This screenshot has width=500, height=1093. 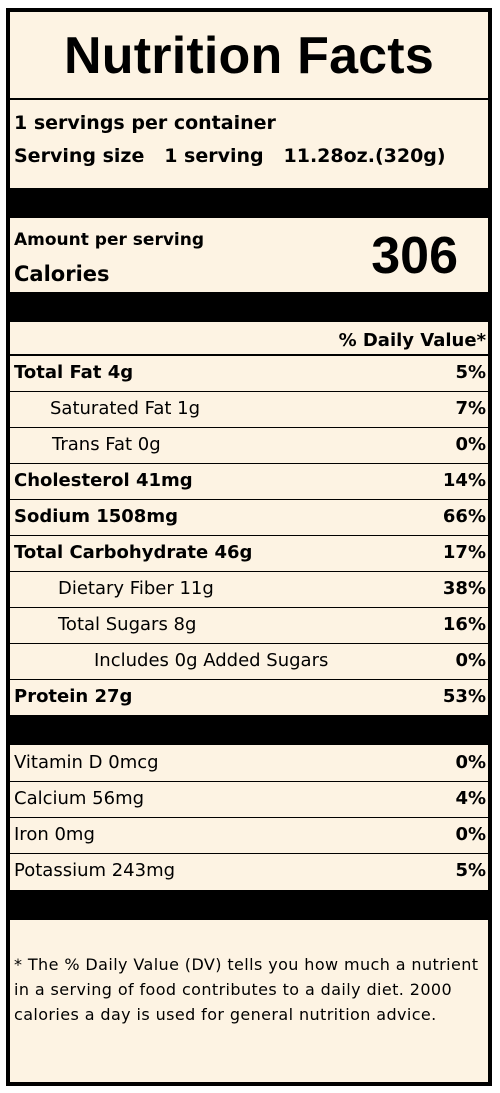 I want to click on nutrient-name: Total Sugars 8g, so click(x=127, y=624).